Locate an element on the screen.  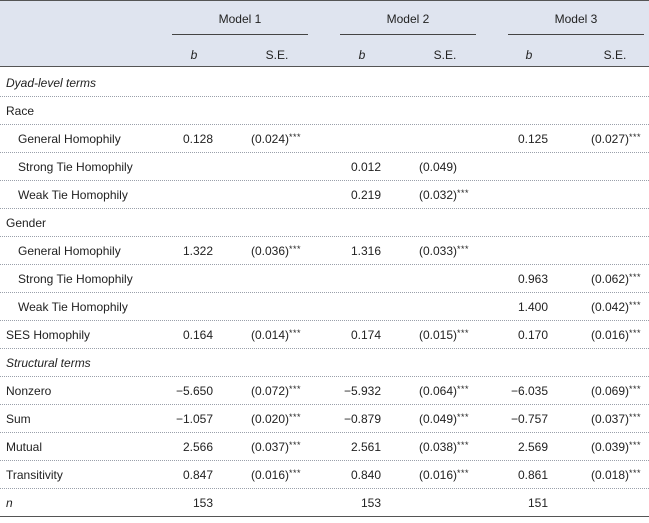
standard-error-value: (0.033) is located at coordinates (438, 251).